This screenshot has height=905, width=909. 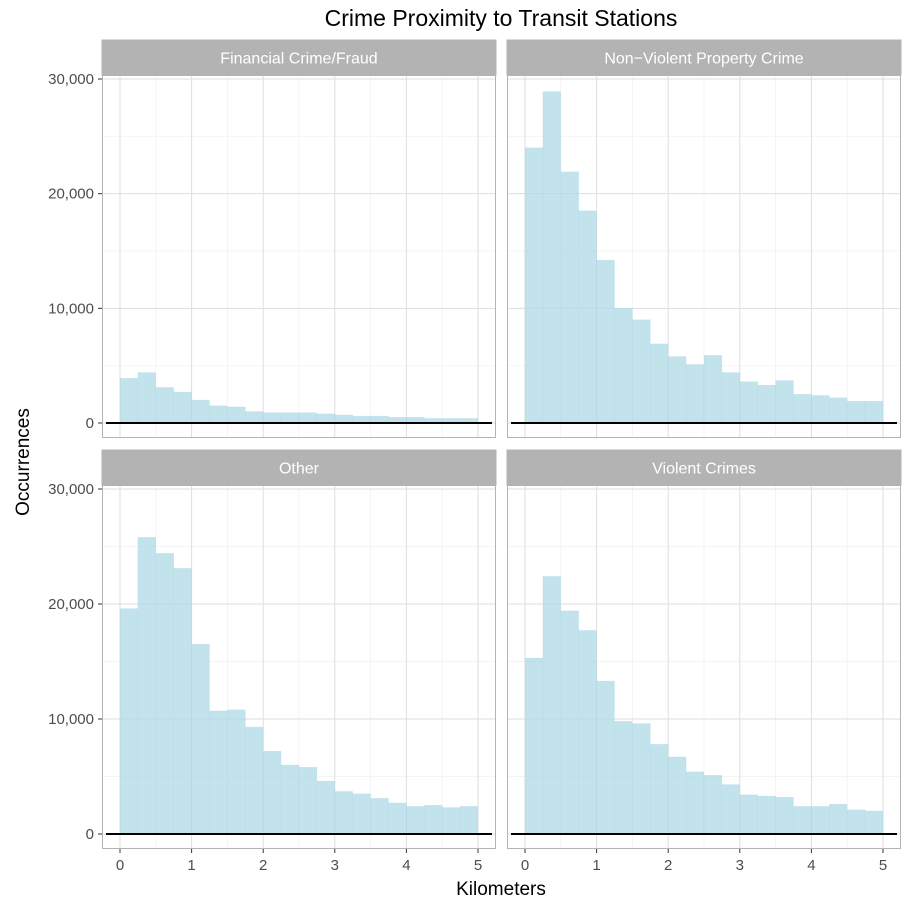 I want to click on y-axis-title: Occurrences, so click(x=23, y=462).